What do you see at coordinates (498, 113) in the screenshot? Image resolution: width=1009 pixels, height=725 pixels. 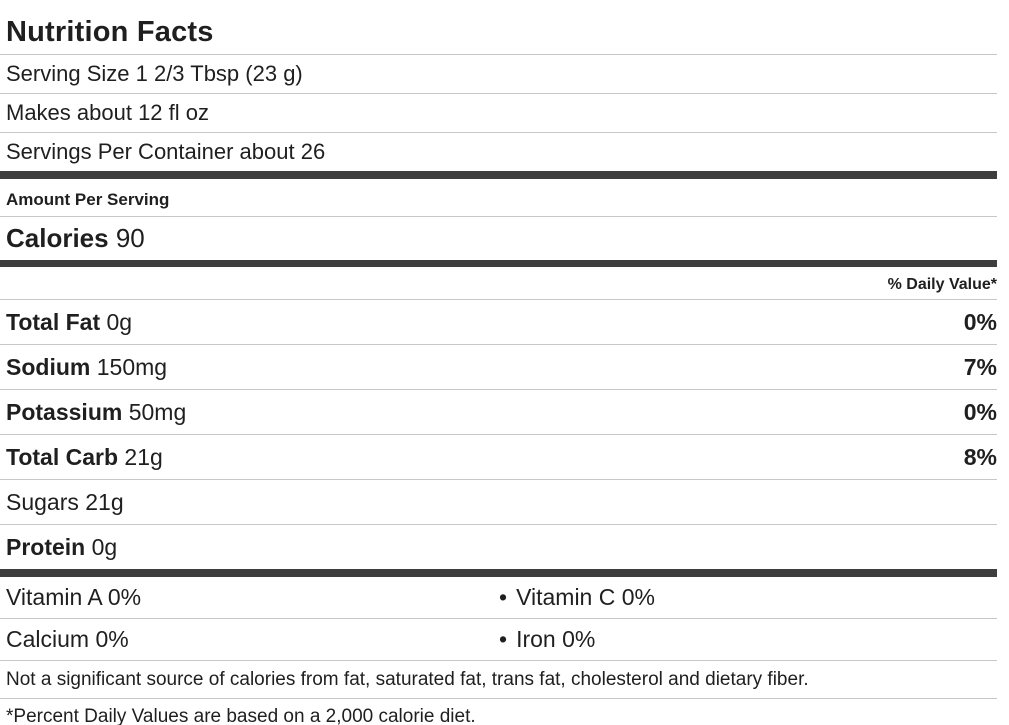 I see `makes-row: Makes about 12 fl oz` at bounding box center [498, 113].